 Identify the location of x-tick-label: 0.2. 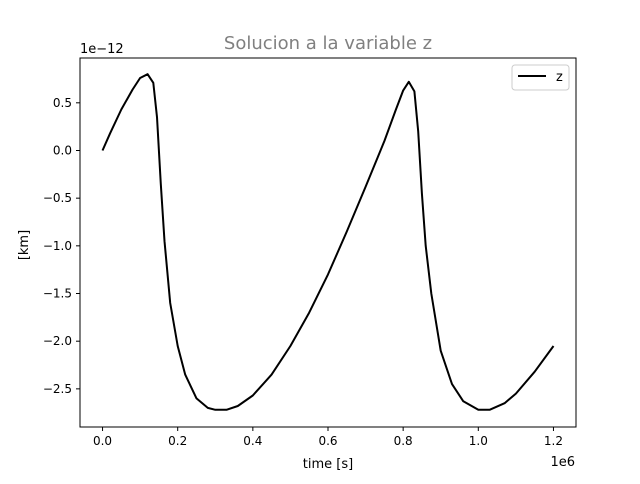
(177, 441).